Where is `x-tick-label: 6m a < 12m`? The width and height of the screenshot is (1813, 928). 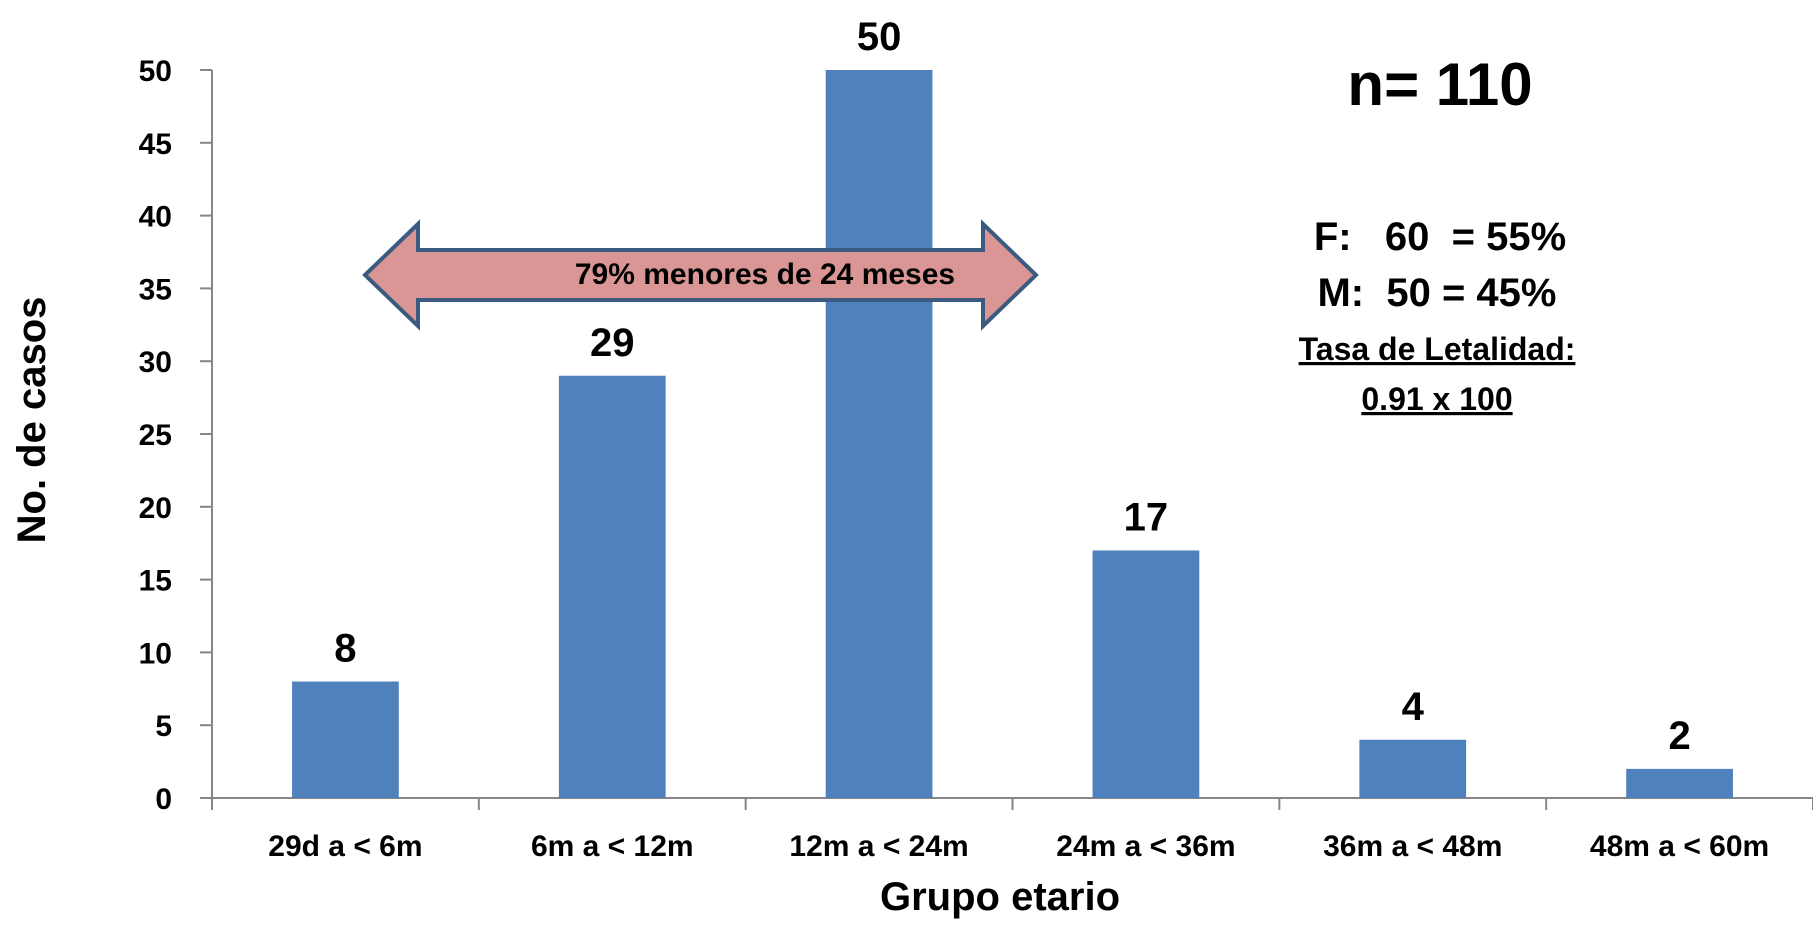
x-tick-label: 6m a < 12m is located at coordinates (612, 846).